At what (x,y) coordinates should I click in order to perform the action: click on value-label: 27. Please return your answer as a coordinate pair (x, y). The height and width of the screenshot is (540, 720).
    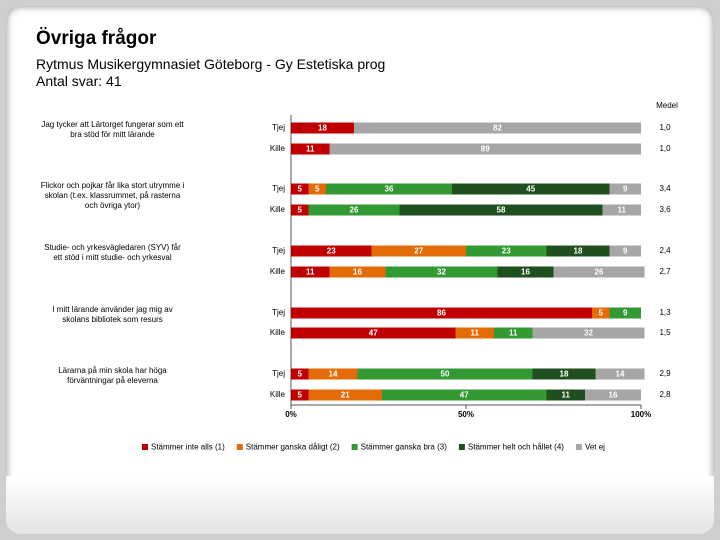
    Looking at the image, I should click on (418, 251).